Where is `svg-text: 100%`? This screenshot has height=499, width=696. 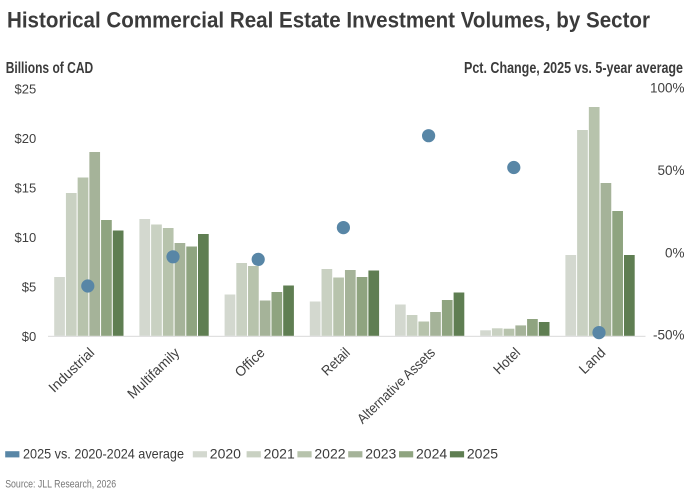
svg-text: 100% is located at coordinates (667, 88).